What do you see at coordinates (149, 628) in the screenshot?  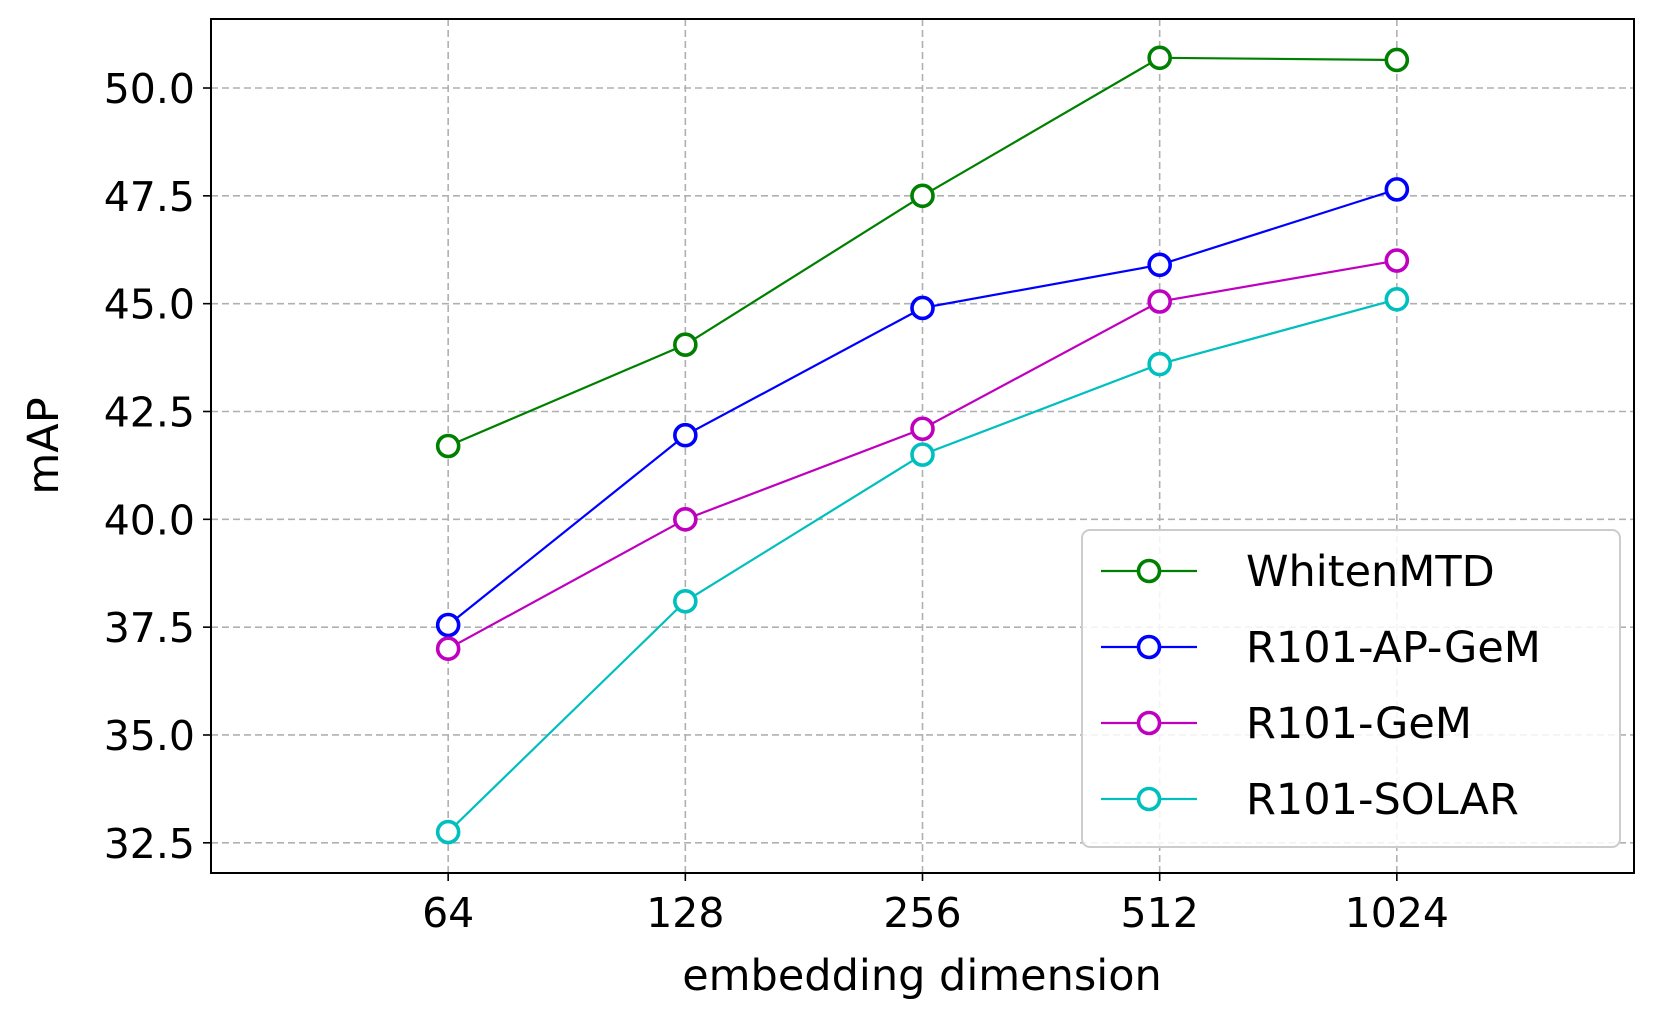 I see `y-tick-label: 37.5` at bounding box center [149, 628].